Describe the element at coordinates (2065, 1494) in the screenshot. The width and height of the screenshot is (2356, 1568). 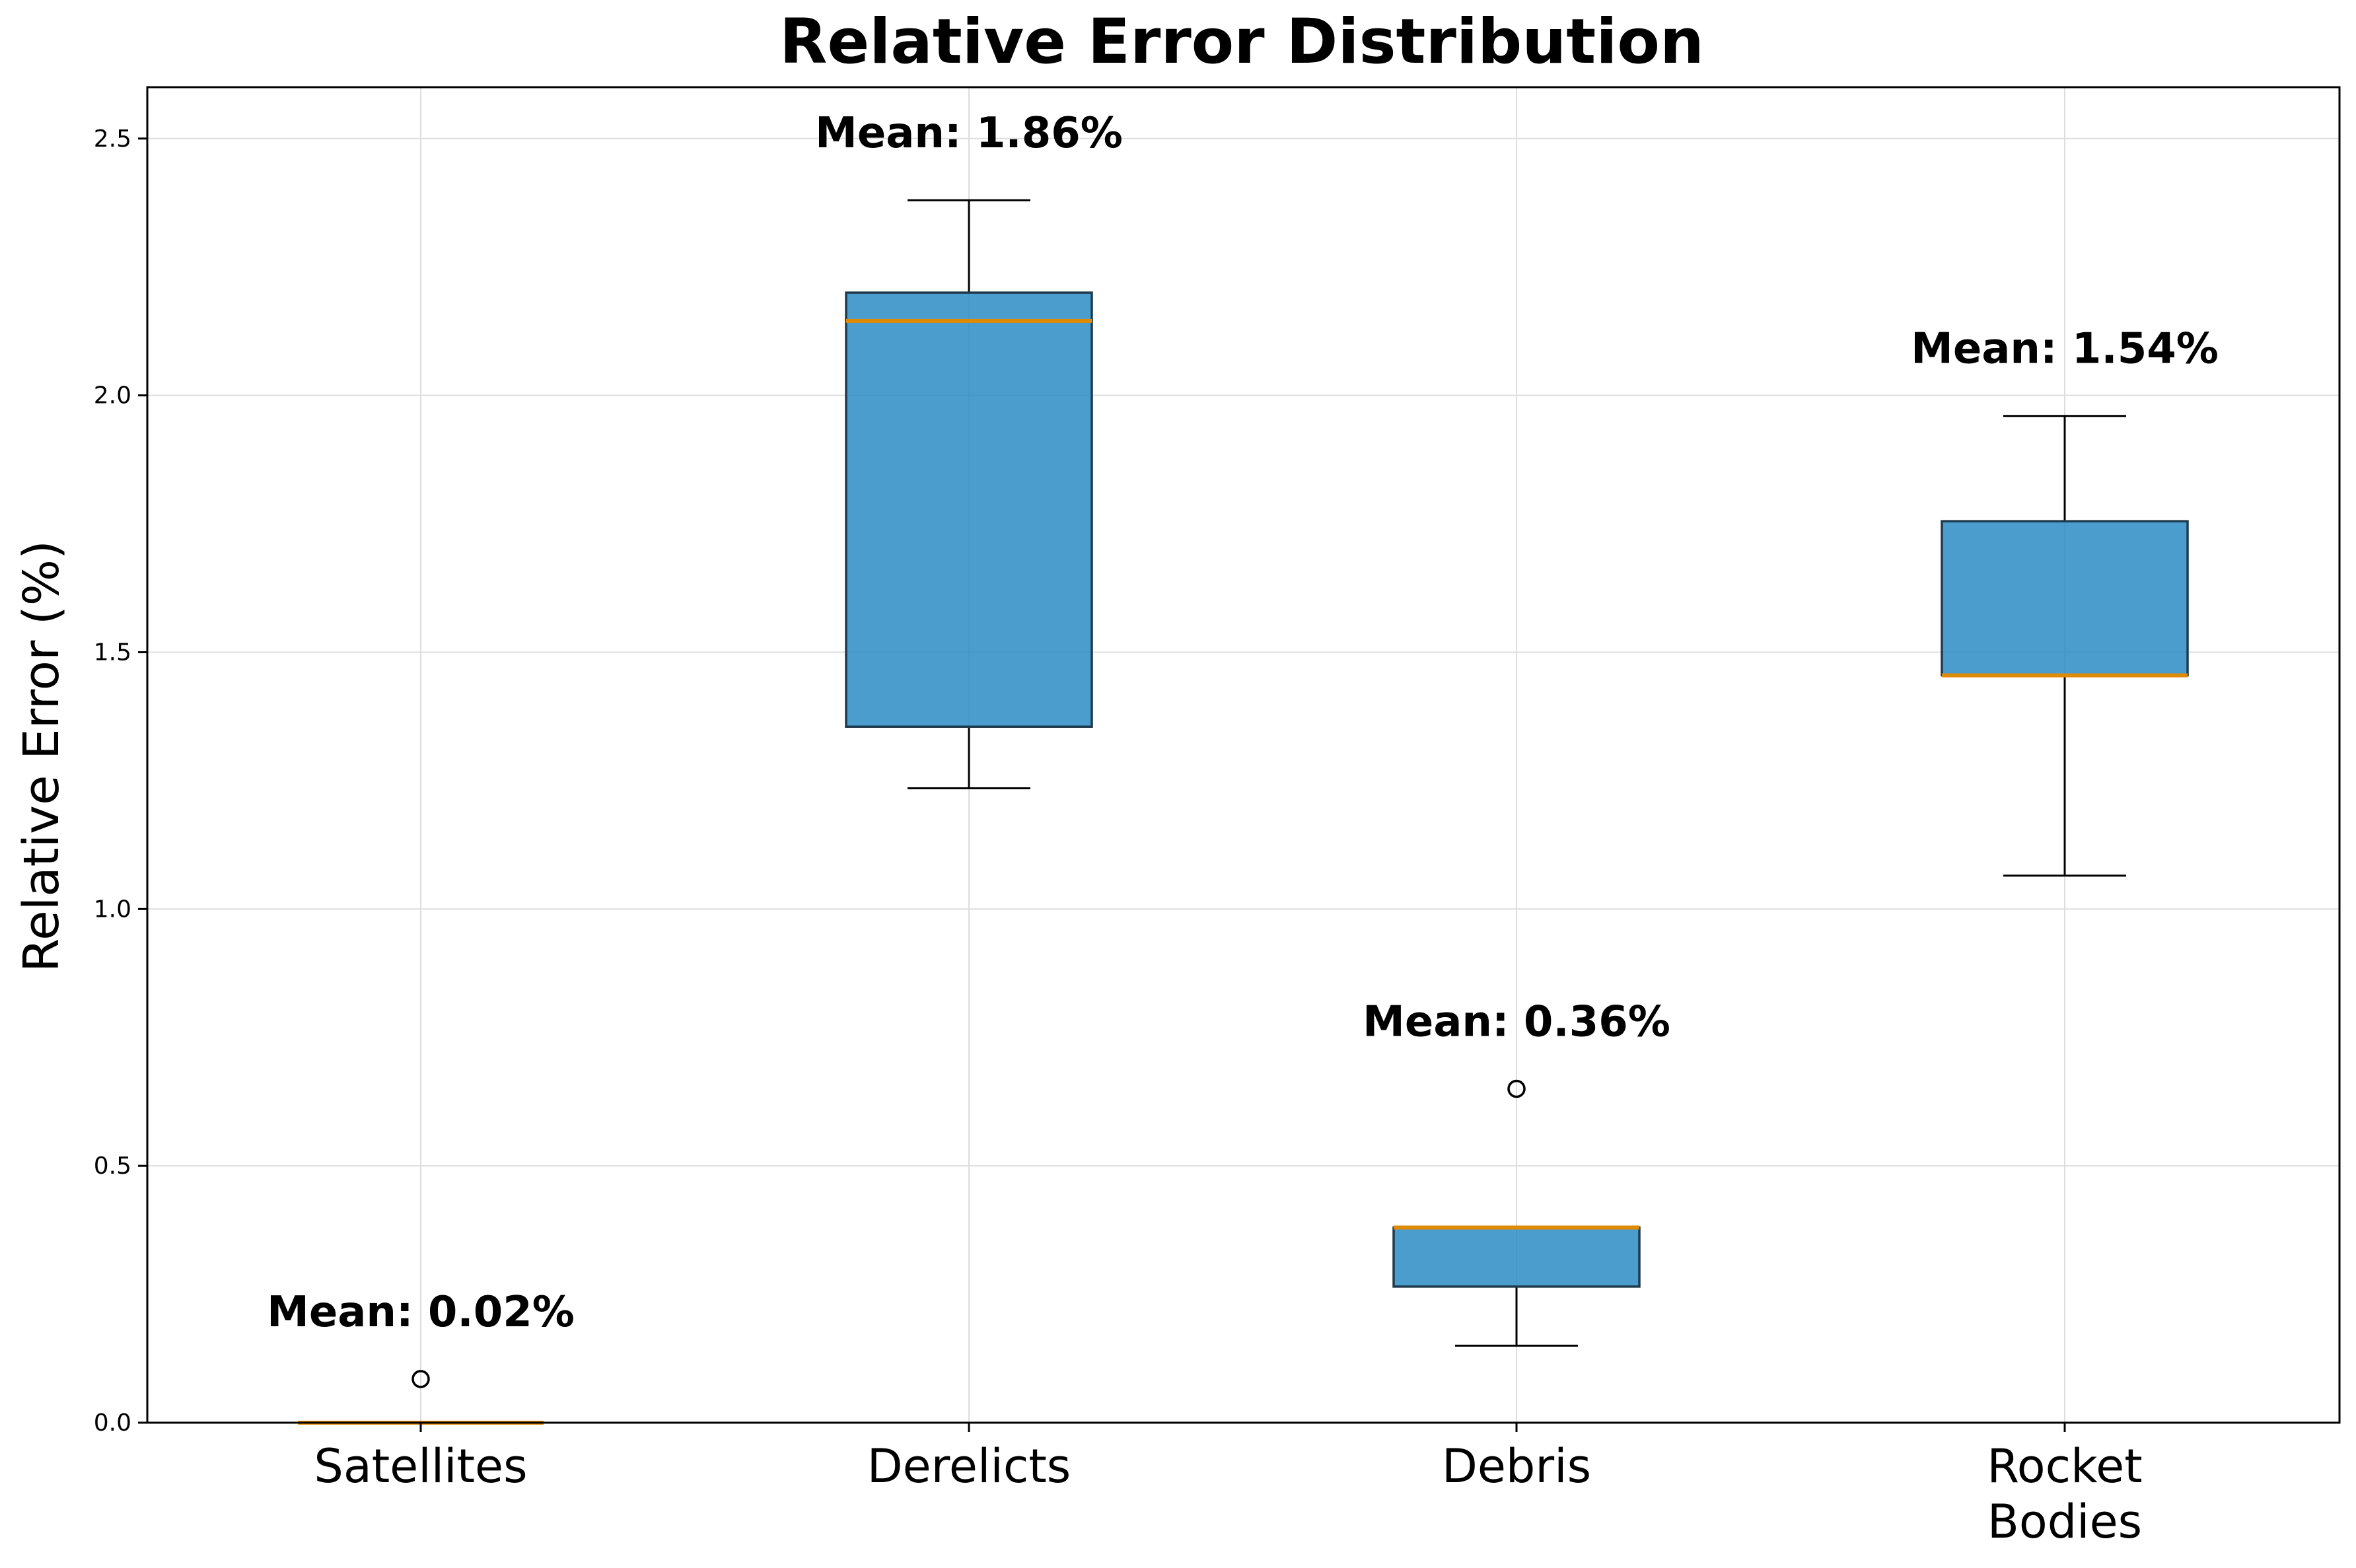
I see `x-tick-label: Rocket Bodies` at that location.